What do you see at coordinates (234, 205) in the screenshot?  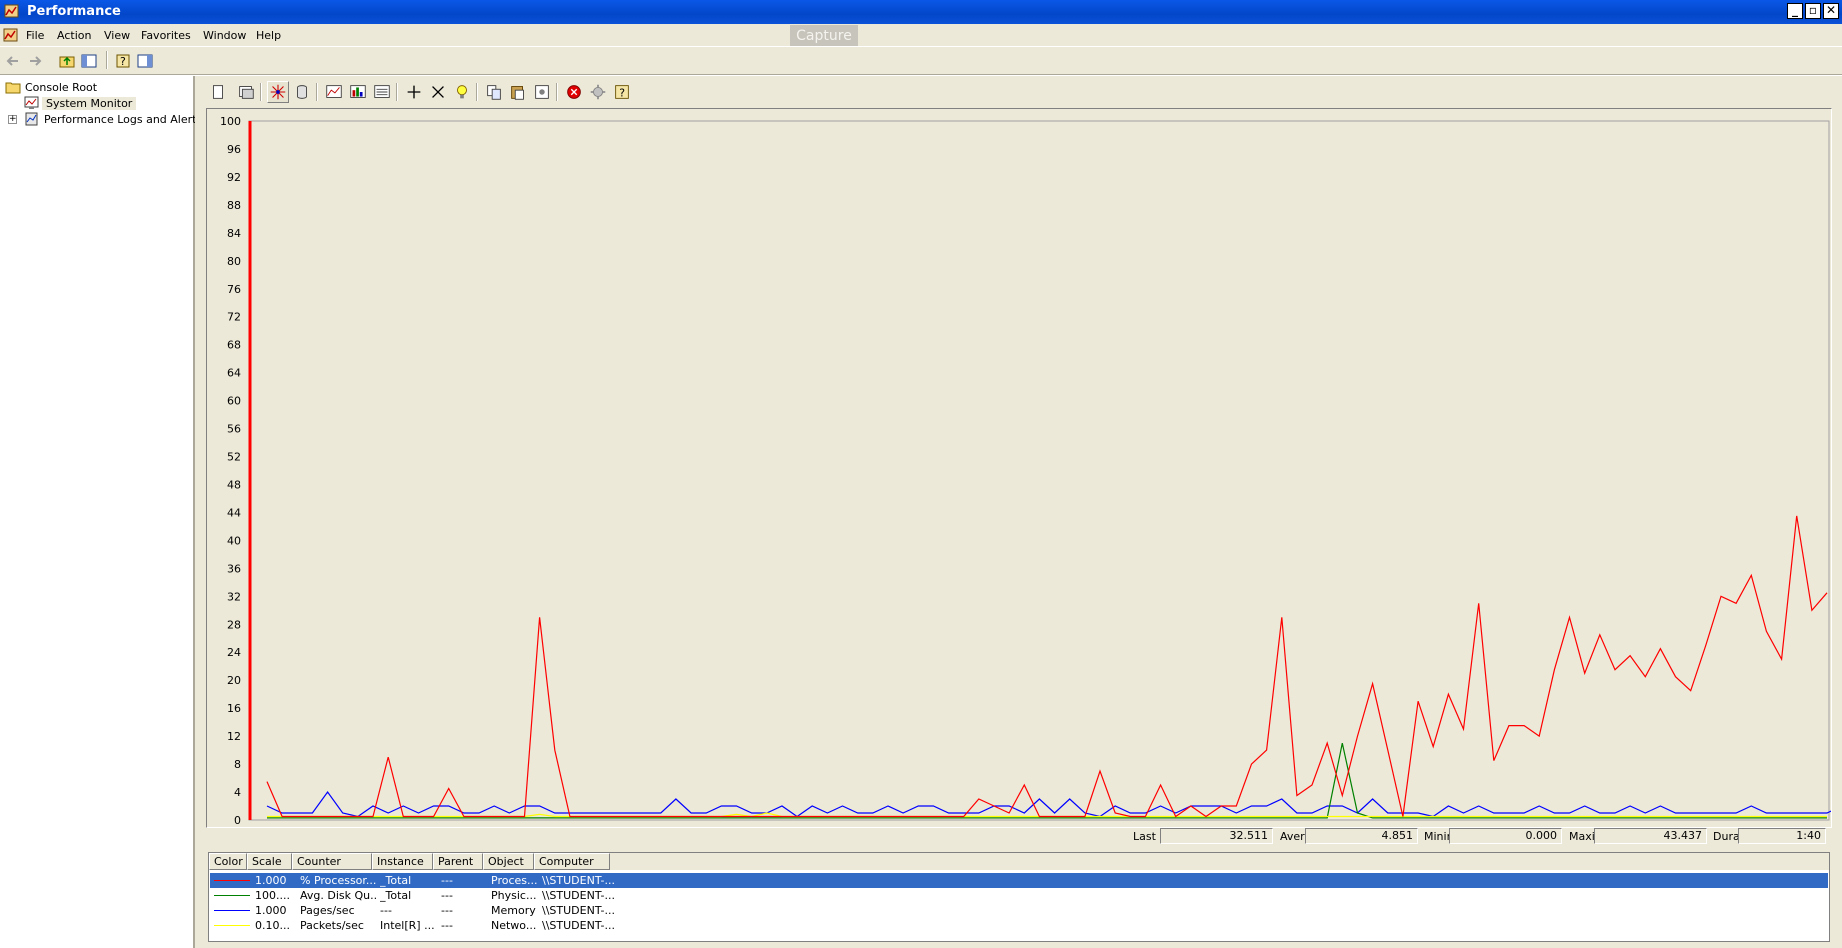 I see `y-tick-label: 88` at bounding box center [234, 205].